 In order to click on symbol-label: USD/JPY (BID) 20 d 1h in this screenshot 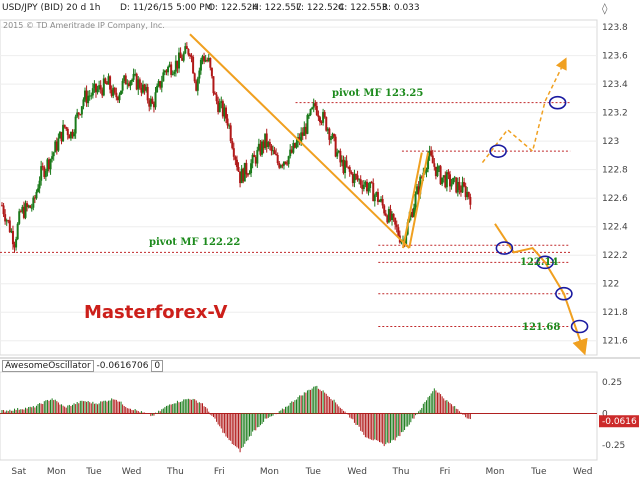, I will do `click(51, 8)`.